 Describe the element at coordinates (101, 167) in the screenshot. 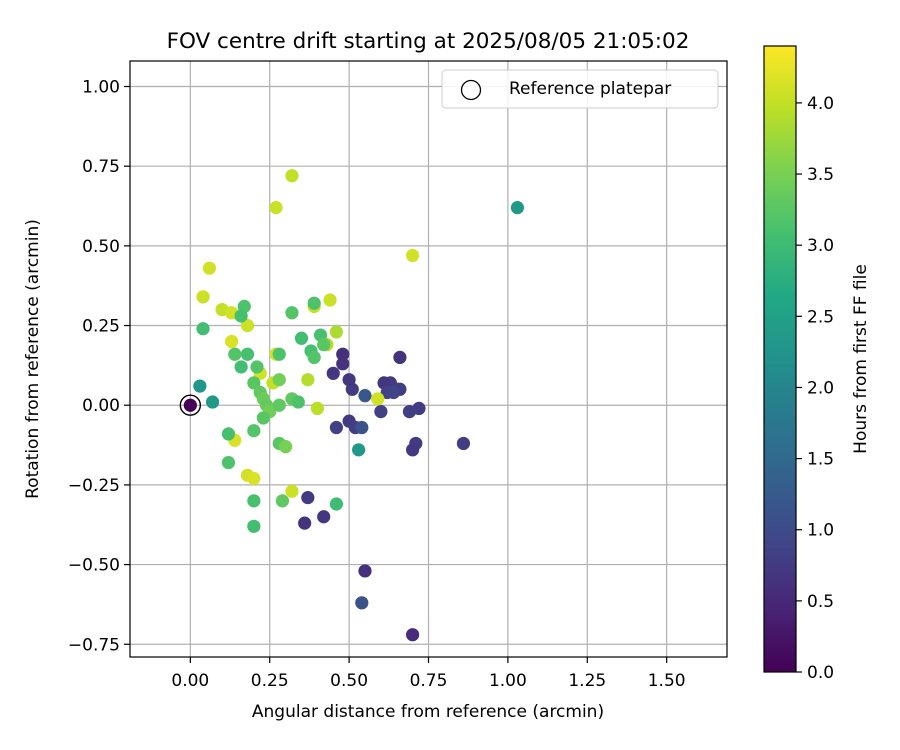

I see `y-tick-label: 0.75` at that location.